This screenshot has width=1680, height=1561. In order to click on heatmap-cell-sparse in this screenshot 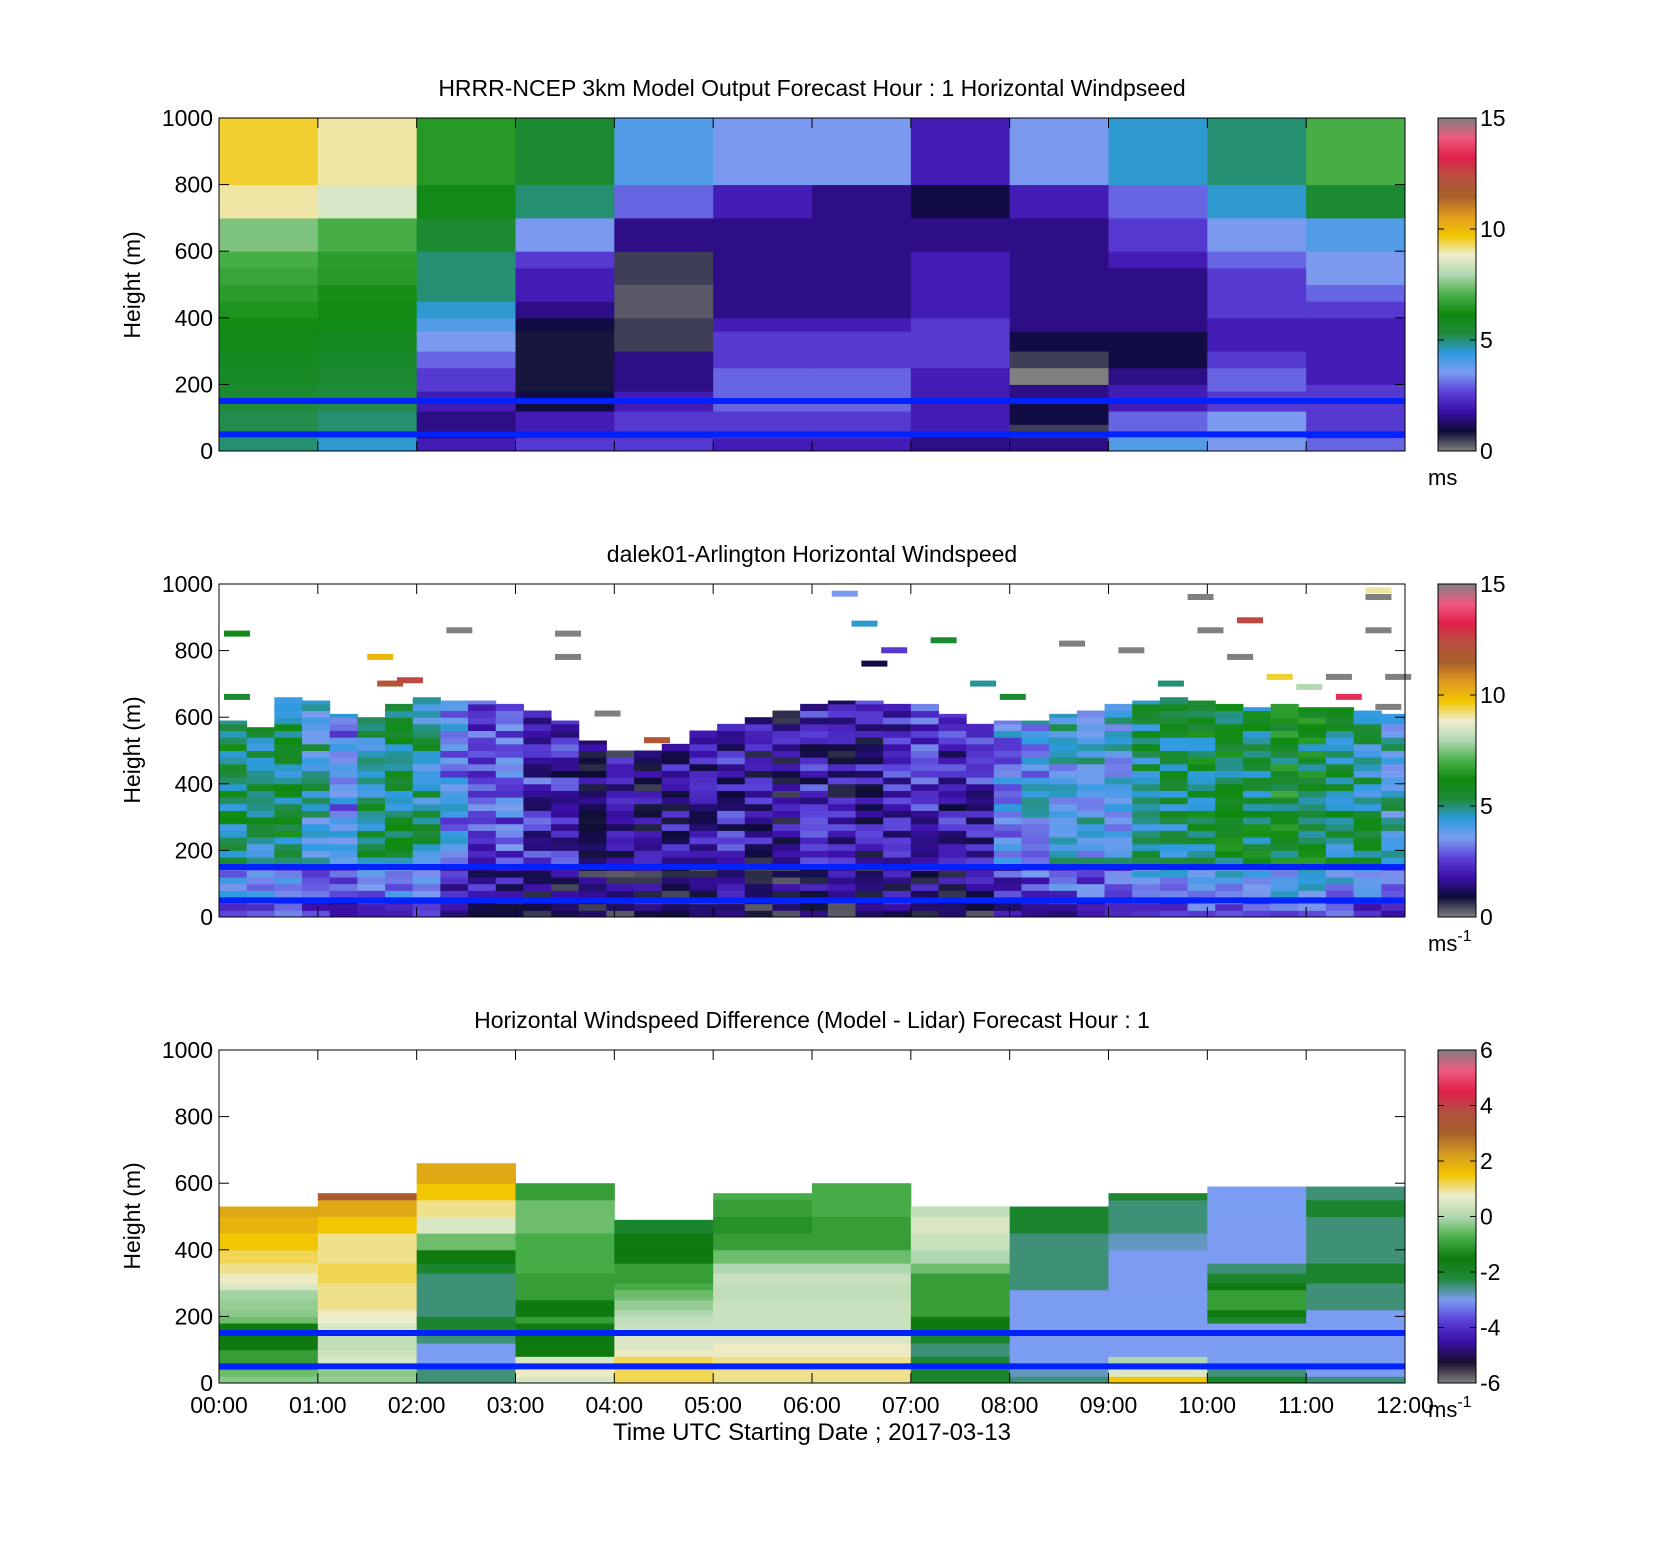, I will do `click(236, 696)`.